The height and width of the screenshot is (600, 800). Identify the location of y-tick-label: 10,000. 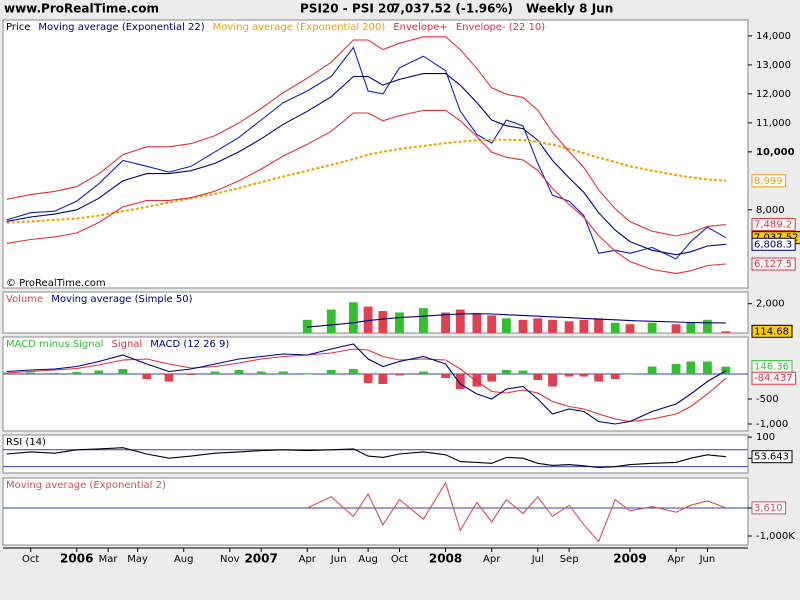
(775, 152).